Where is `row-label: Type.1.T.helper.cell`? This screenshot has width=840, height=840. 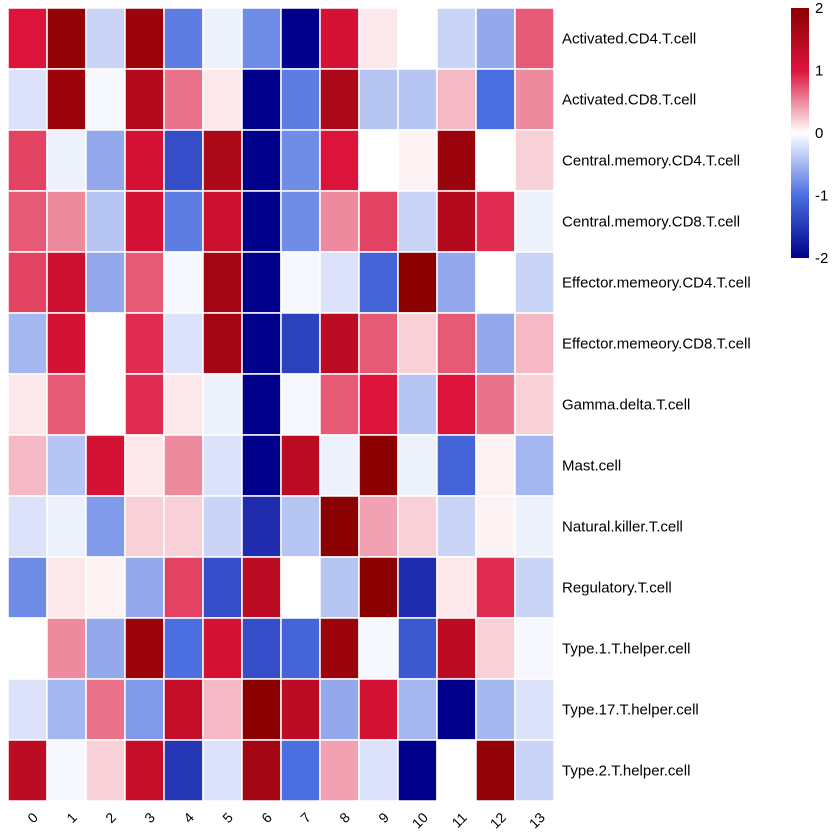
row-label: Type.1.T.helper.cell is located at coordinates (626, 649).